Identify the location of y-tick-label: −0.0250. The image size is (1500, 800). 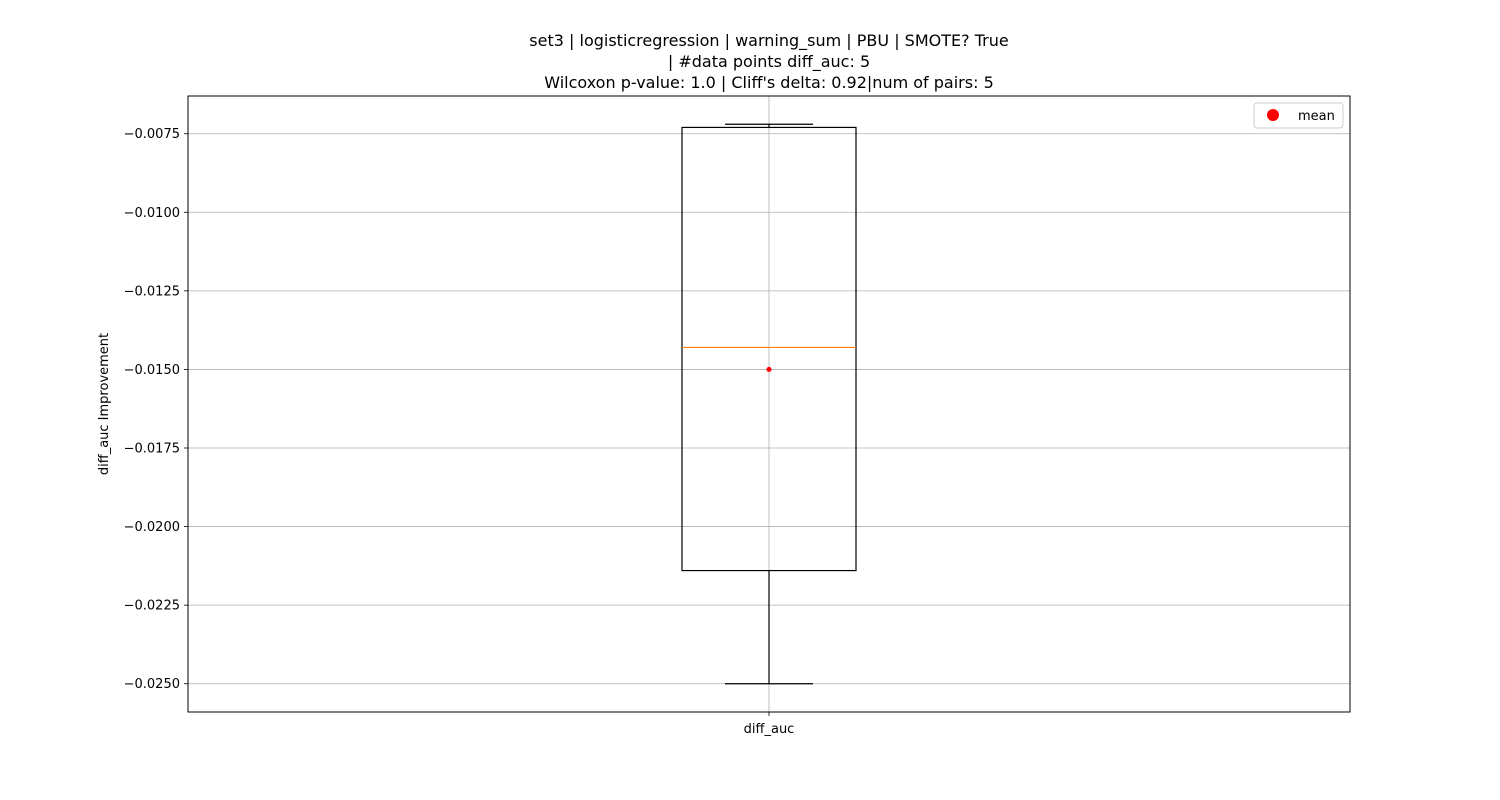
(152, 684).